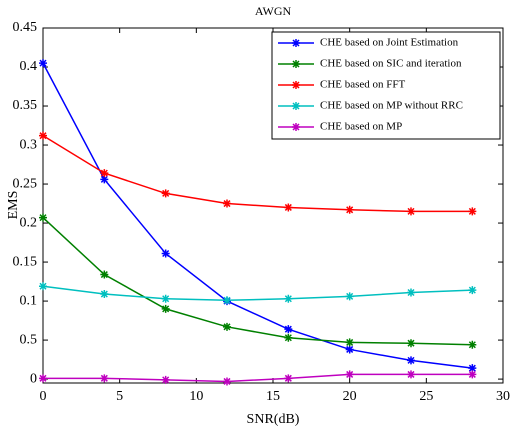 The height and width of the screenshot is (431, 531). I want to click on y-tick-label: 0.35, so click(25, 105).